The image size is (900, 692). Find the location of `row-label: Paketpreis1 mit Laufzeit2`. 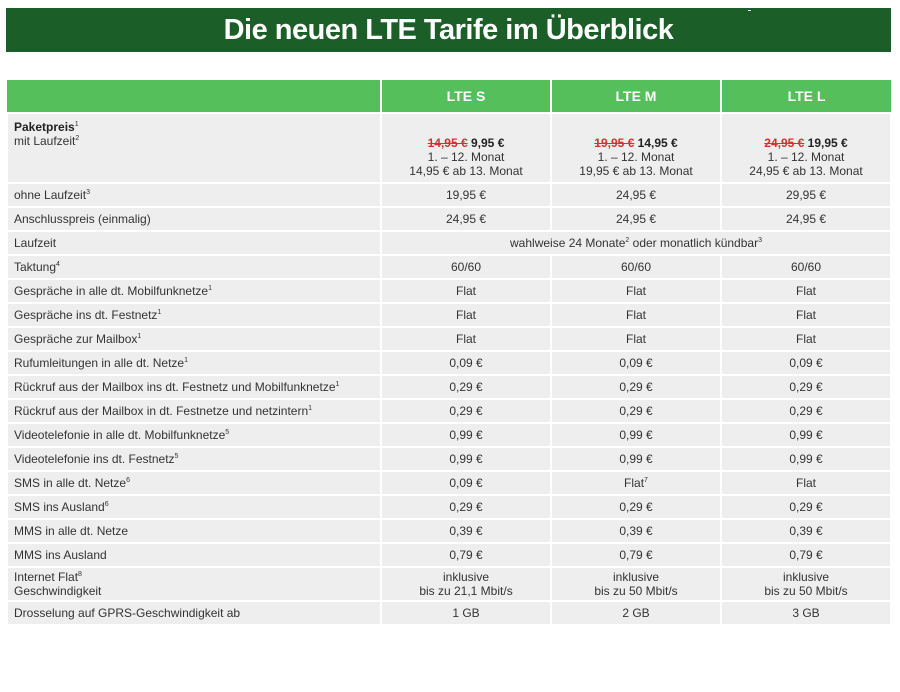

row-label: Paketpreis1 mit Laufzeit2 is located at coordinates (194, 148).